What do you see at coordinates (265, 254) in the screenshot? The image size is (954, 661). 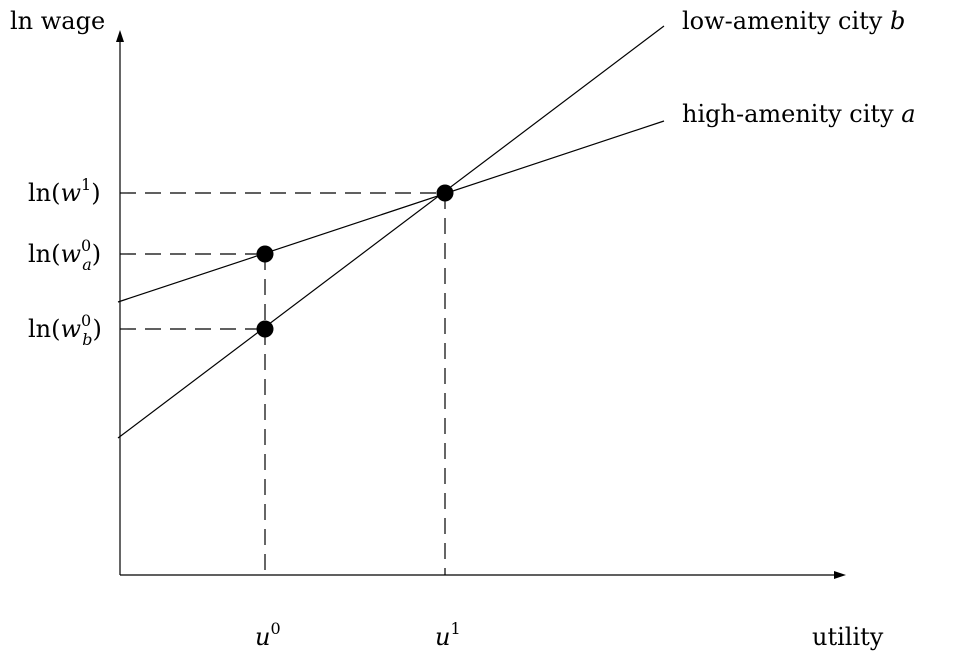 I see `point-u0-high-amenity` at bounding box center [265, 254].